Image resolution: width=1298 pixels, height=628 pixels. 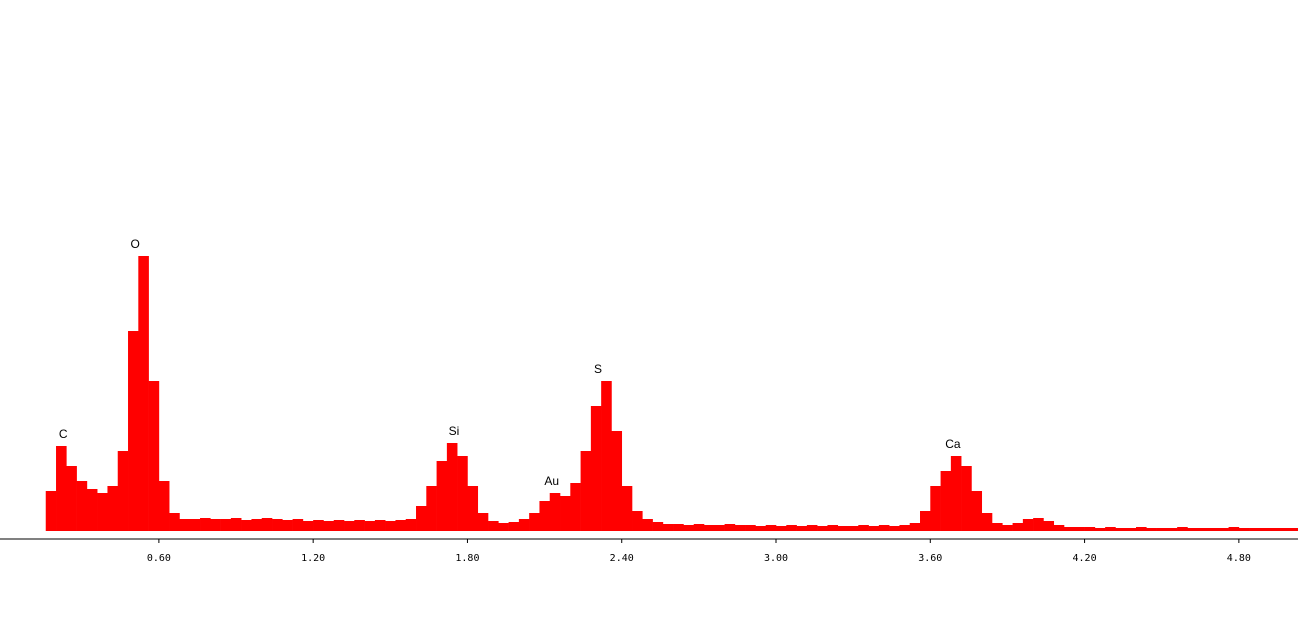 What do you see at coordinates (930, 558) in the screenshot?
I see `x-tick-label: 3.60` at bounding box center [930, 558].